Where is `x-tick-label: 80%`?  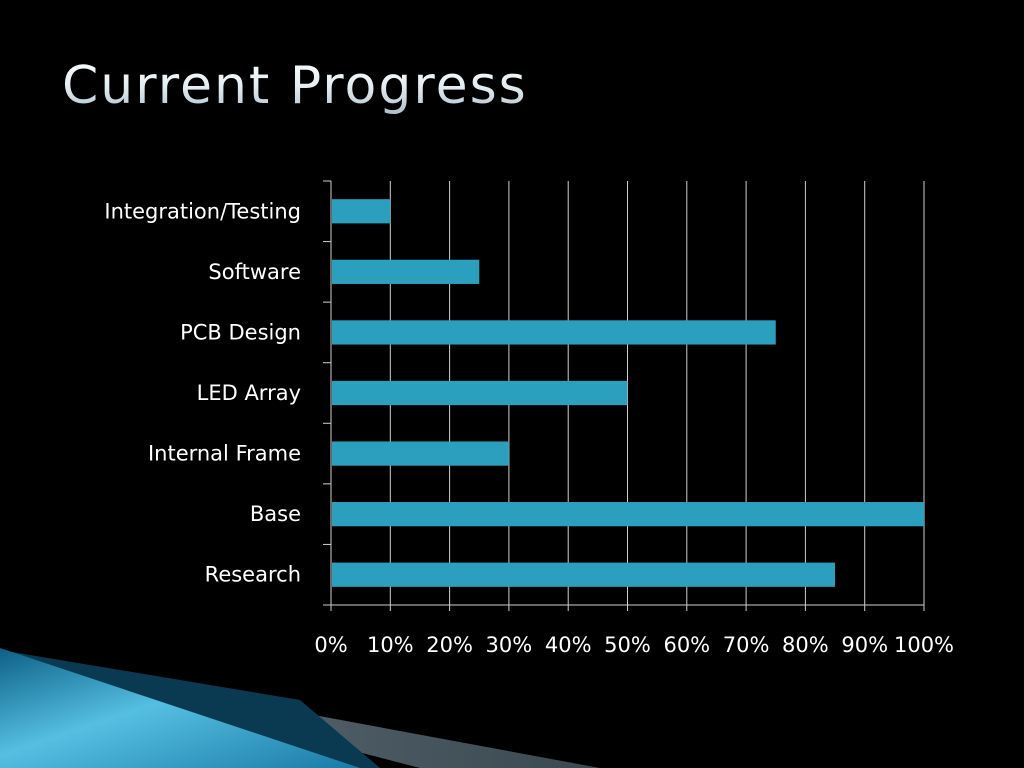
x-tick-label: 80% is located at coordinates (805, 645).